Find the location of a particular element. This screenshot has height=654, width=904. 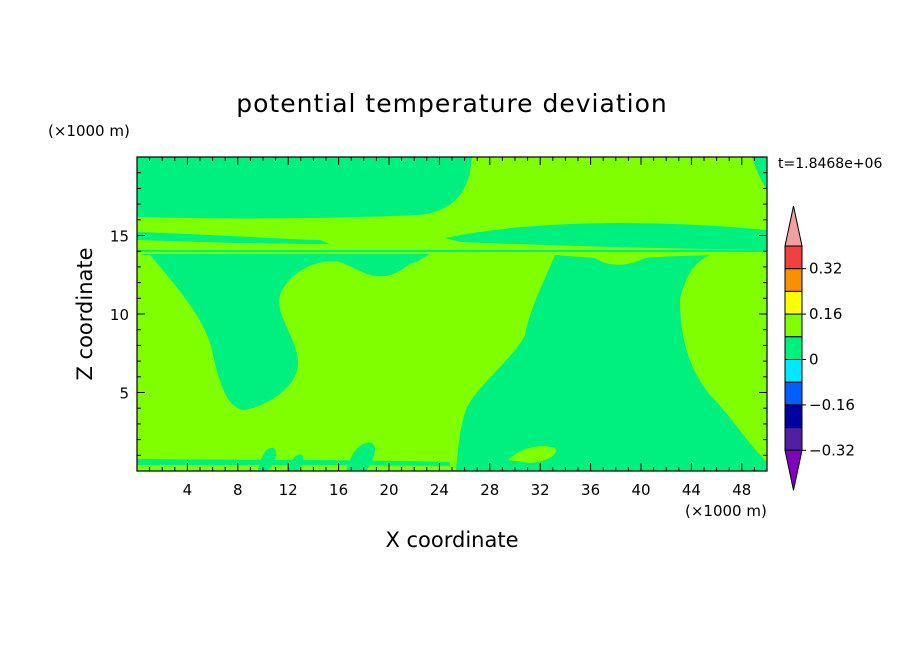

upper-right-negative-region is located at coordinates (759, 173).